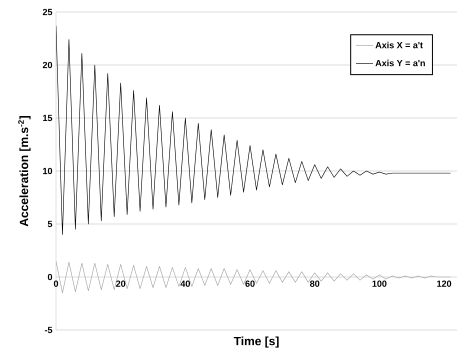 Image resolution: width=474 pixels, height=358 pixels. Describe the element at coordinates (56, 283) in the screenshot. I see `x-tick-label: 0` at that location.